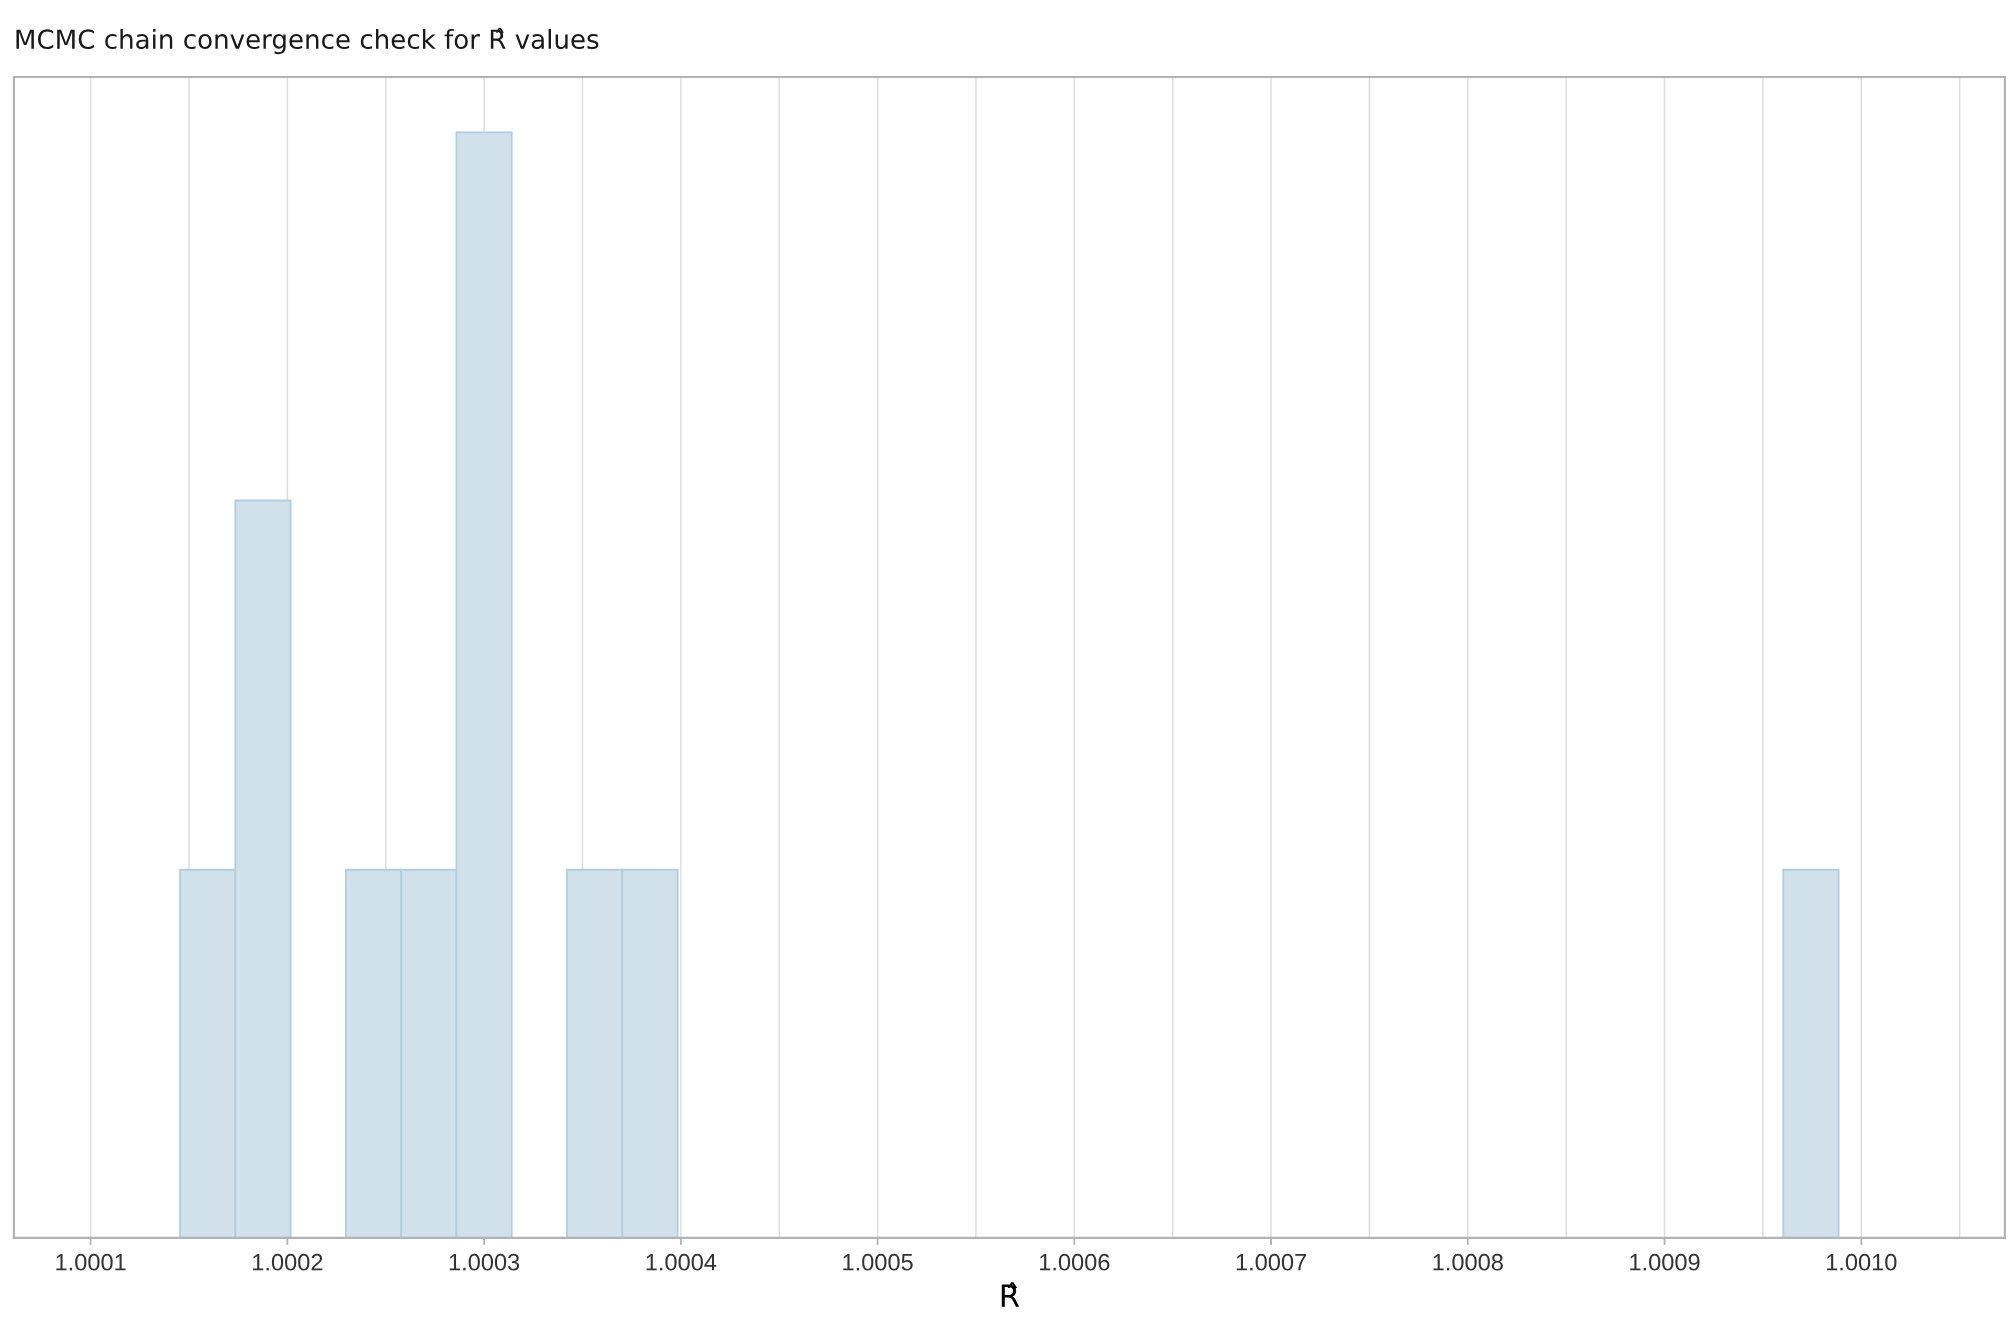  Describe the element at coordinates (1665, 1262) in the screenshot. I see `x-tick-label: 1.0009` at that location.